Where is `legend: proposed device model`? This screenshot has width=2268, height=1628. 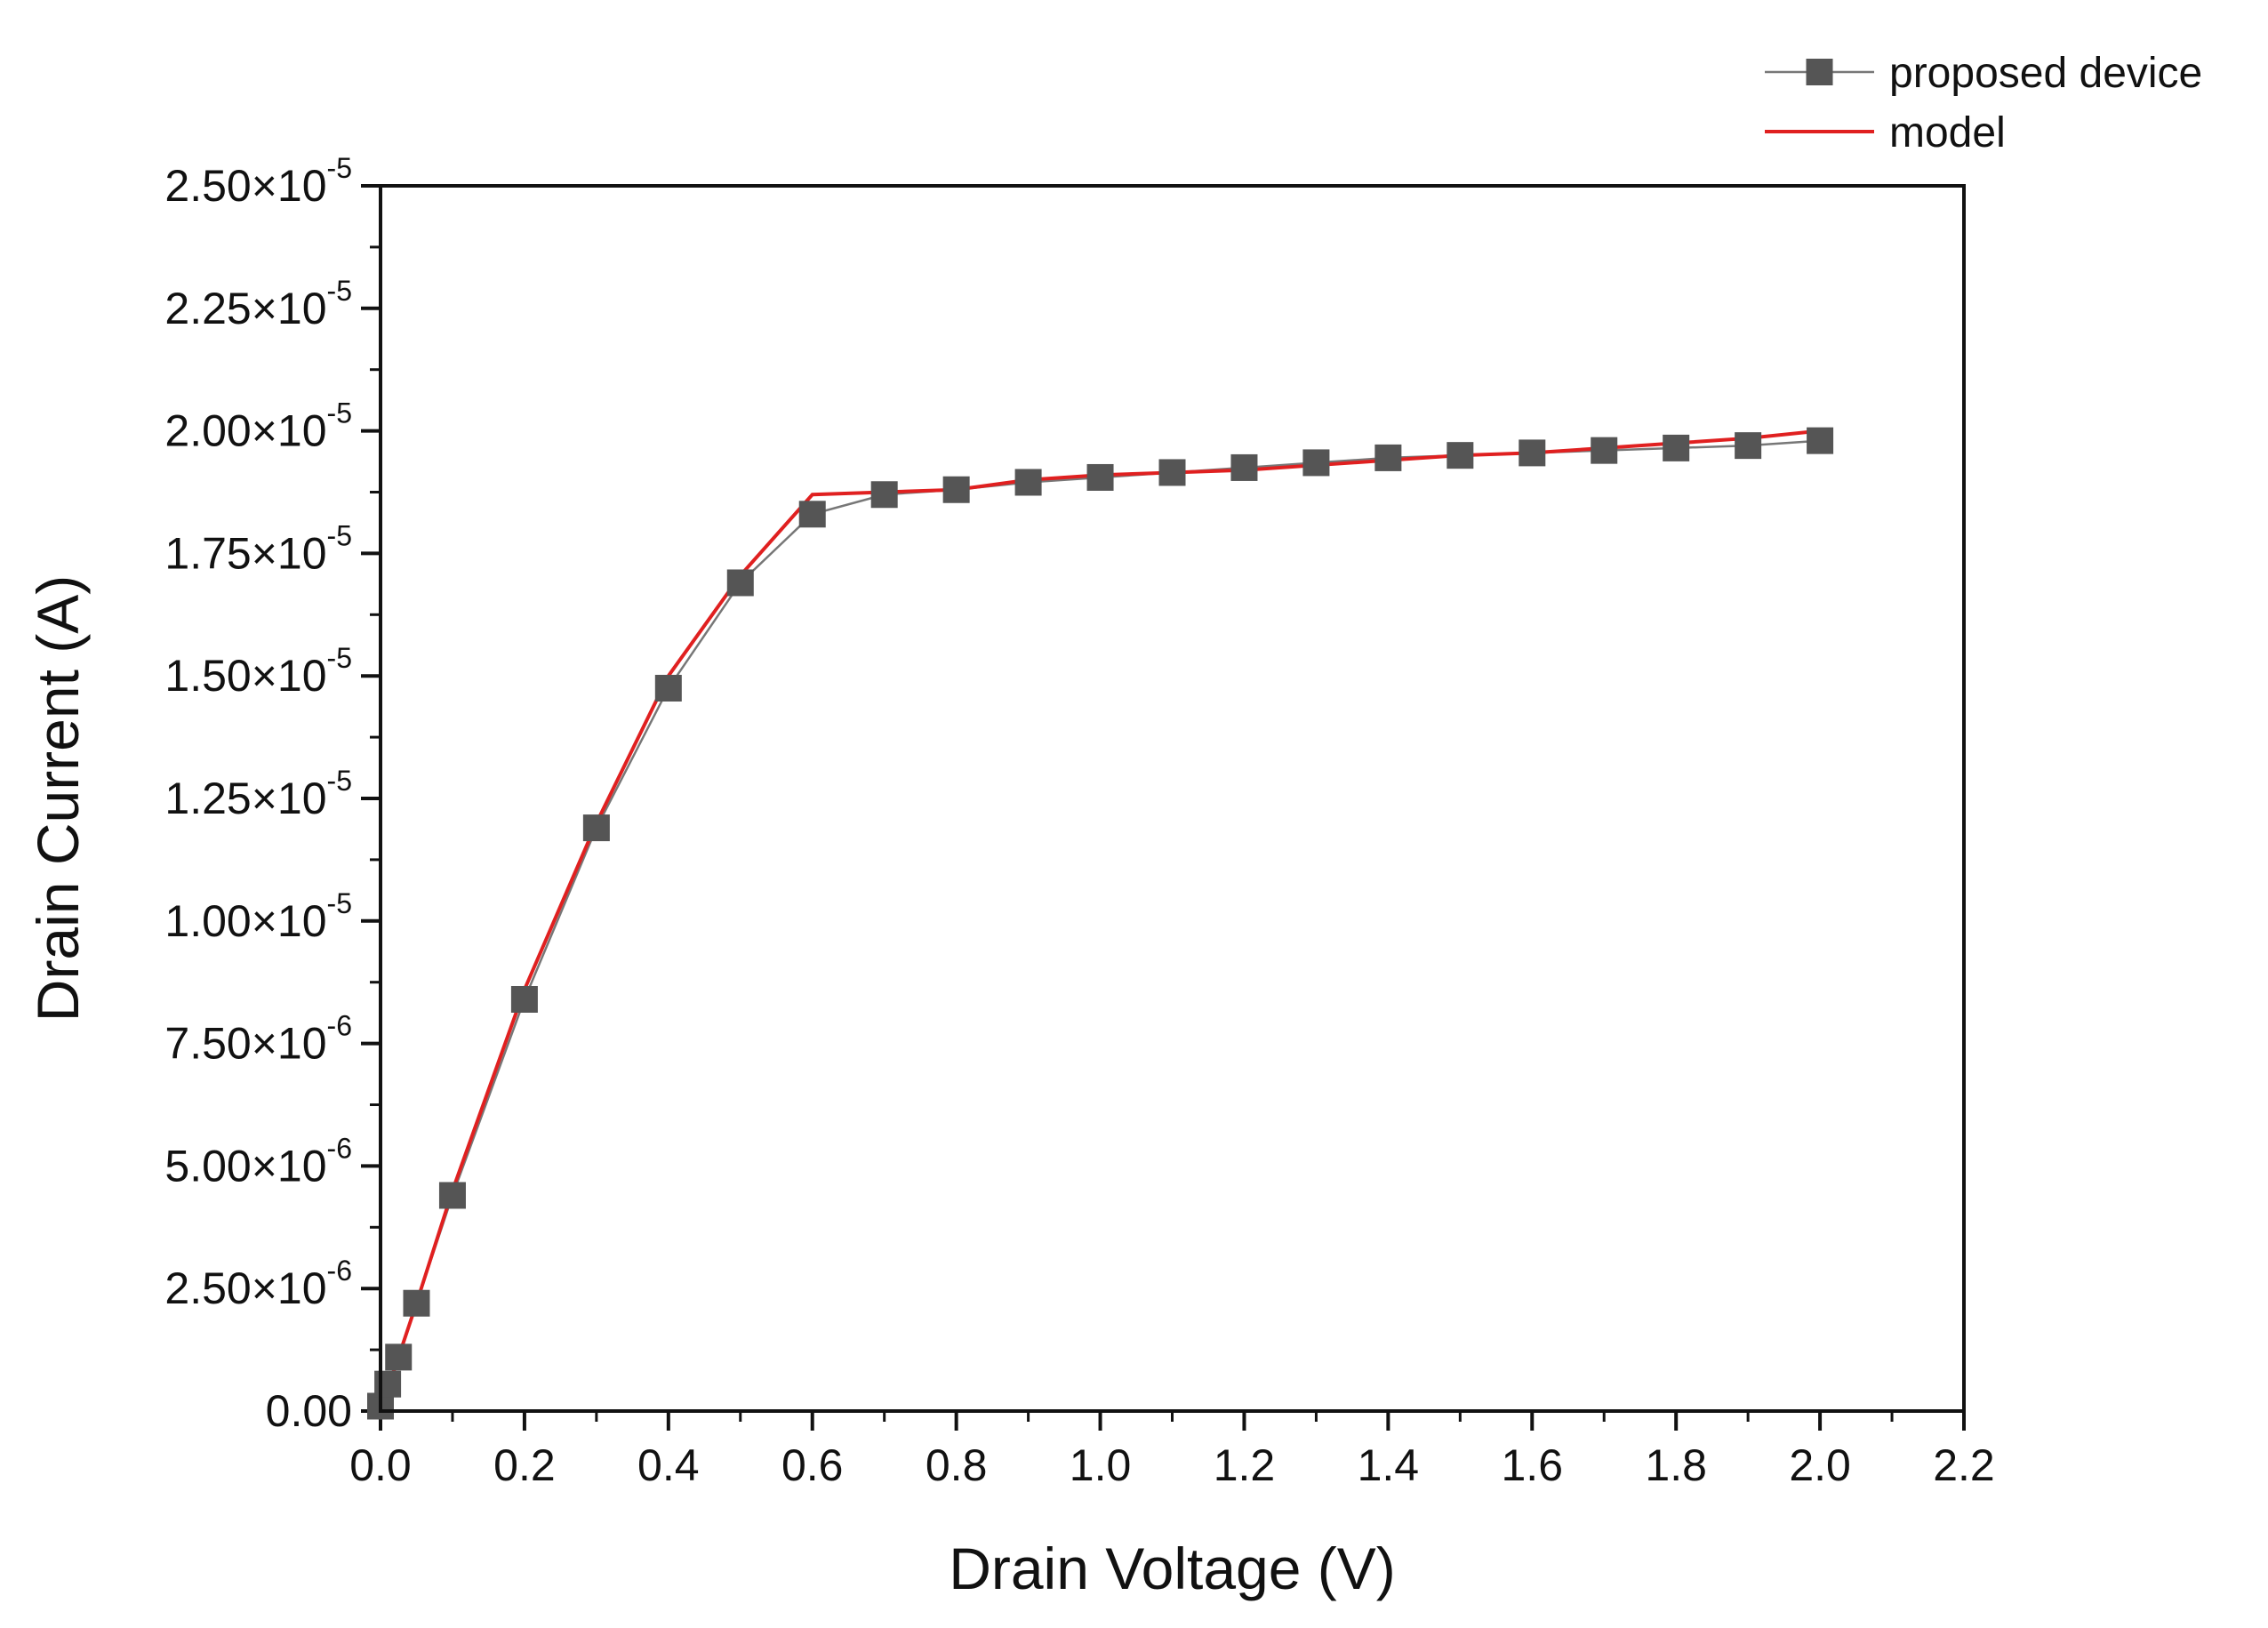
legend: proposed device model is located at coordinates (1983, 103).